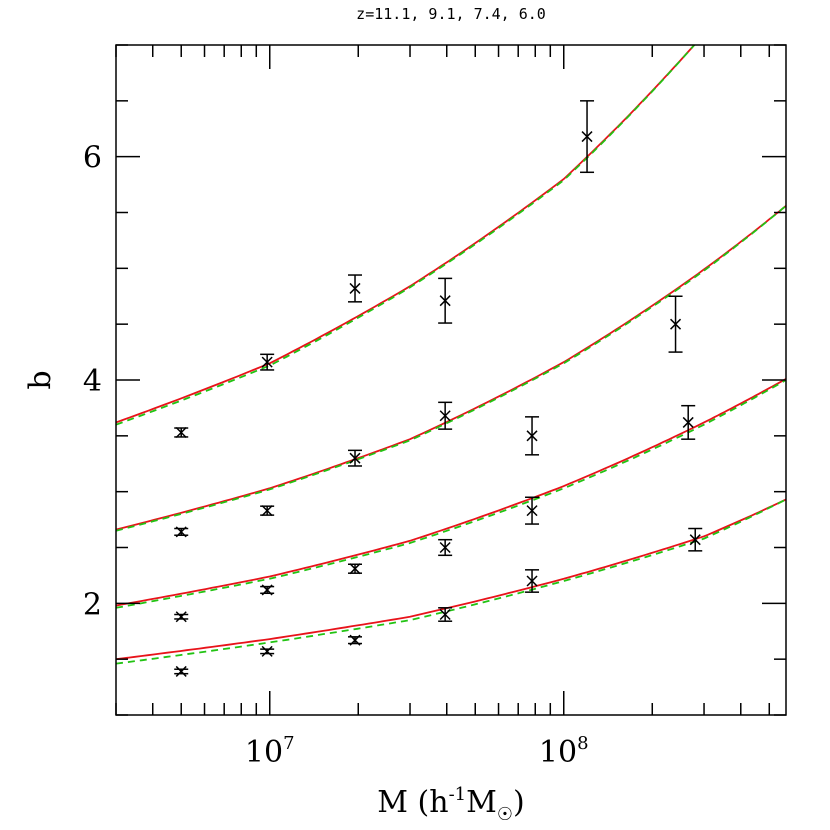 This screenshot has width=830, height=830. What do you see at coordinates (270, 751) in the screenshot?
I see `x-tick-label: 10⁷` at bounding box center [270, 751].